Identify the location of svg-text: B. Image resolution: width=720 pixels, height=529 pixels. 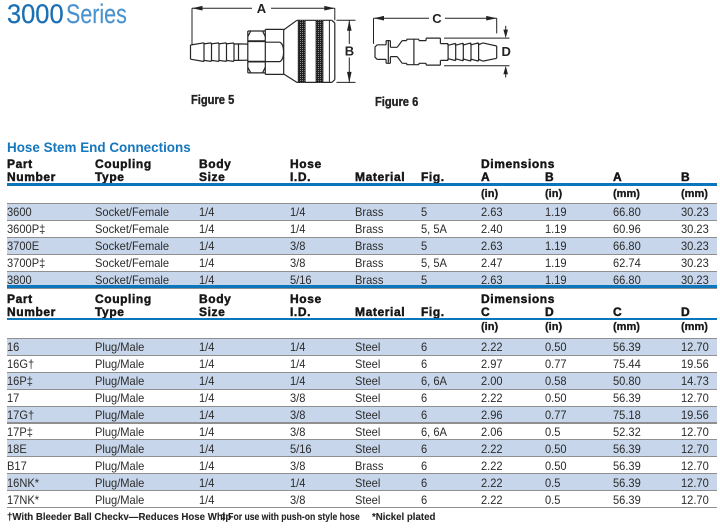
(349, 51).